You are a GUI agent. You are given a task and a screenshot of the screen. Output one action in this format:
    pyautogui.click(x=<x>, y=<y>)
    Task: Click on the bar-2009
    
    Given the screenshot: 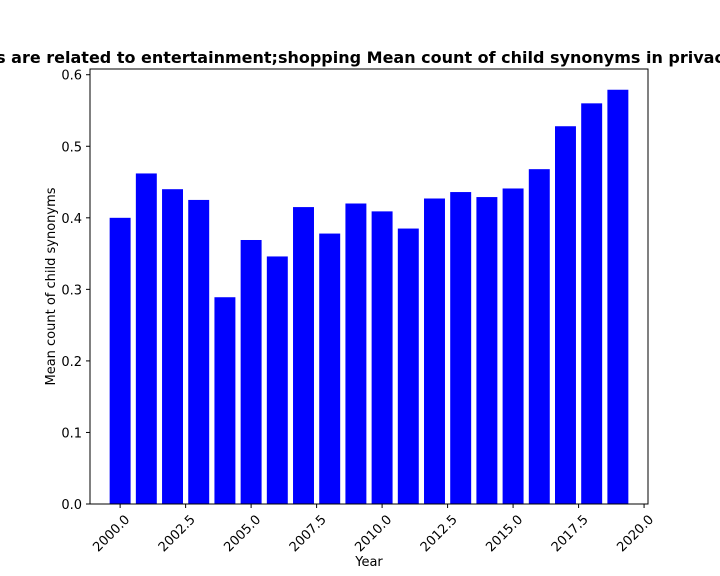 What is the action you would take?
    pyautogui.click(x=356, y=353)
    